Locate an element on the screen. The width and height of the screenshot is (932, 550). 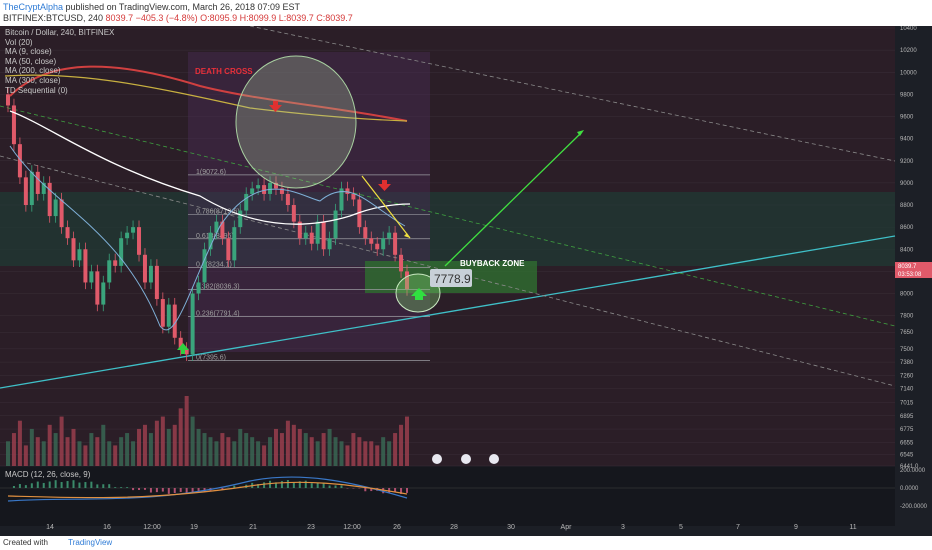
fib-label: 1(9072.6) is located at coordinates (211, 172).